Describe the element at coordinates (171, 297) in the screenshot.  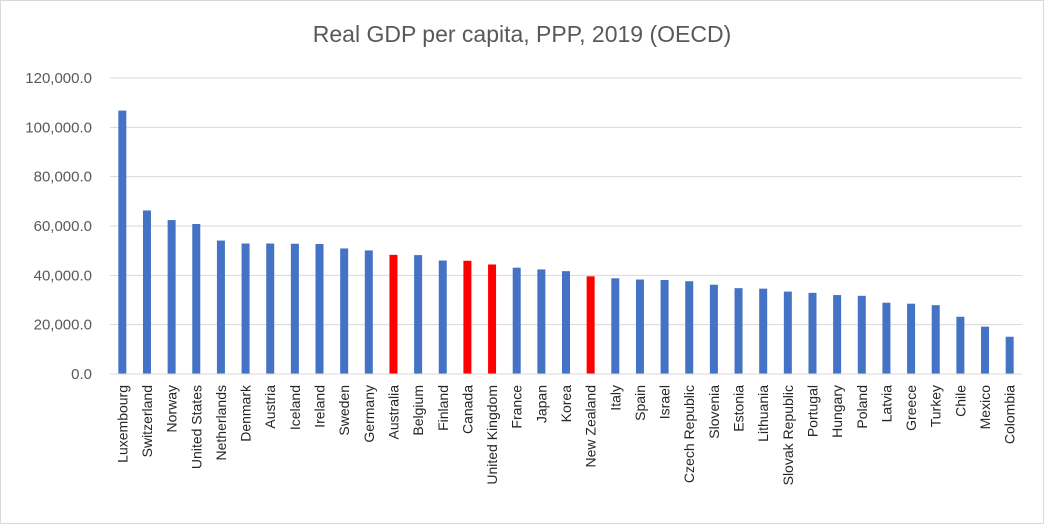
I see `bar-norway` at that location.